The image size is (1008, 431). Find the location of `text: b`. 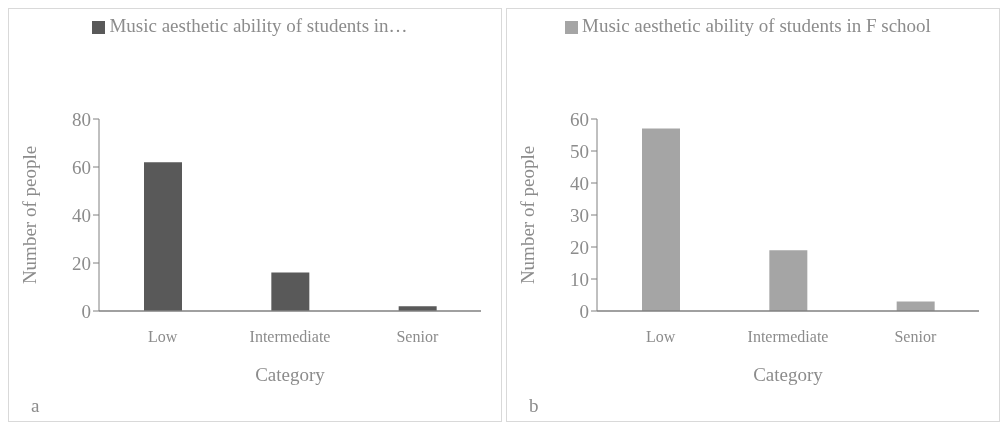

text: b is located at coordinates (534, 406).